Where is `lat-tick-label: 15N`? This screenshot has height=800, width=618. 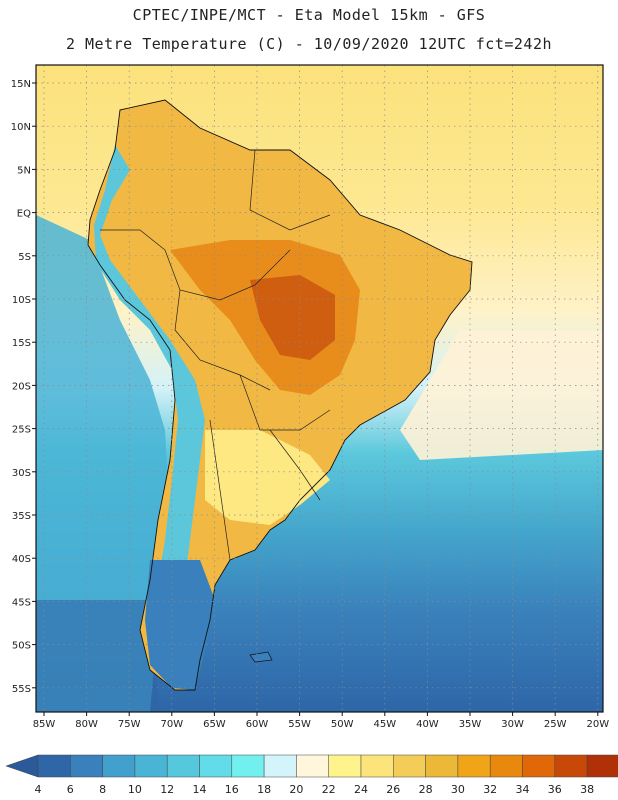
lat-tick-label: 15N is located at coordinates (21, 84).